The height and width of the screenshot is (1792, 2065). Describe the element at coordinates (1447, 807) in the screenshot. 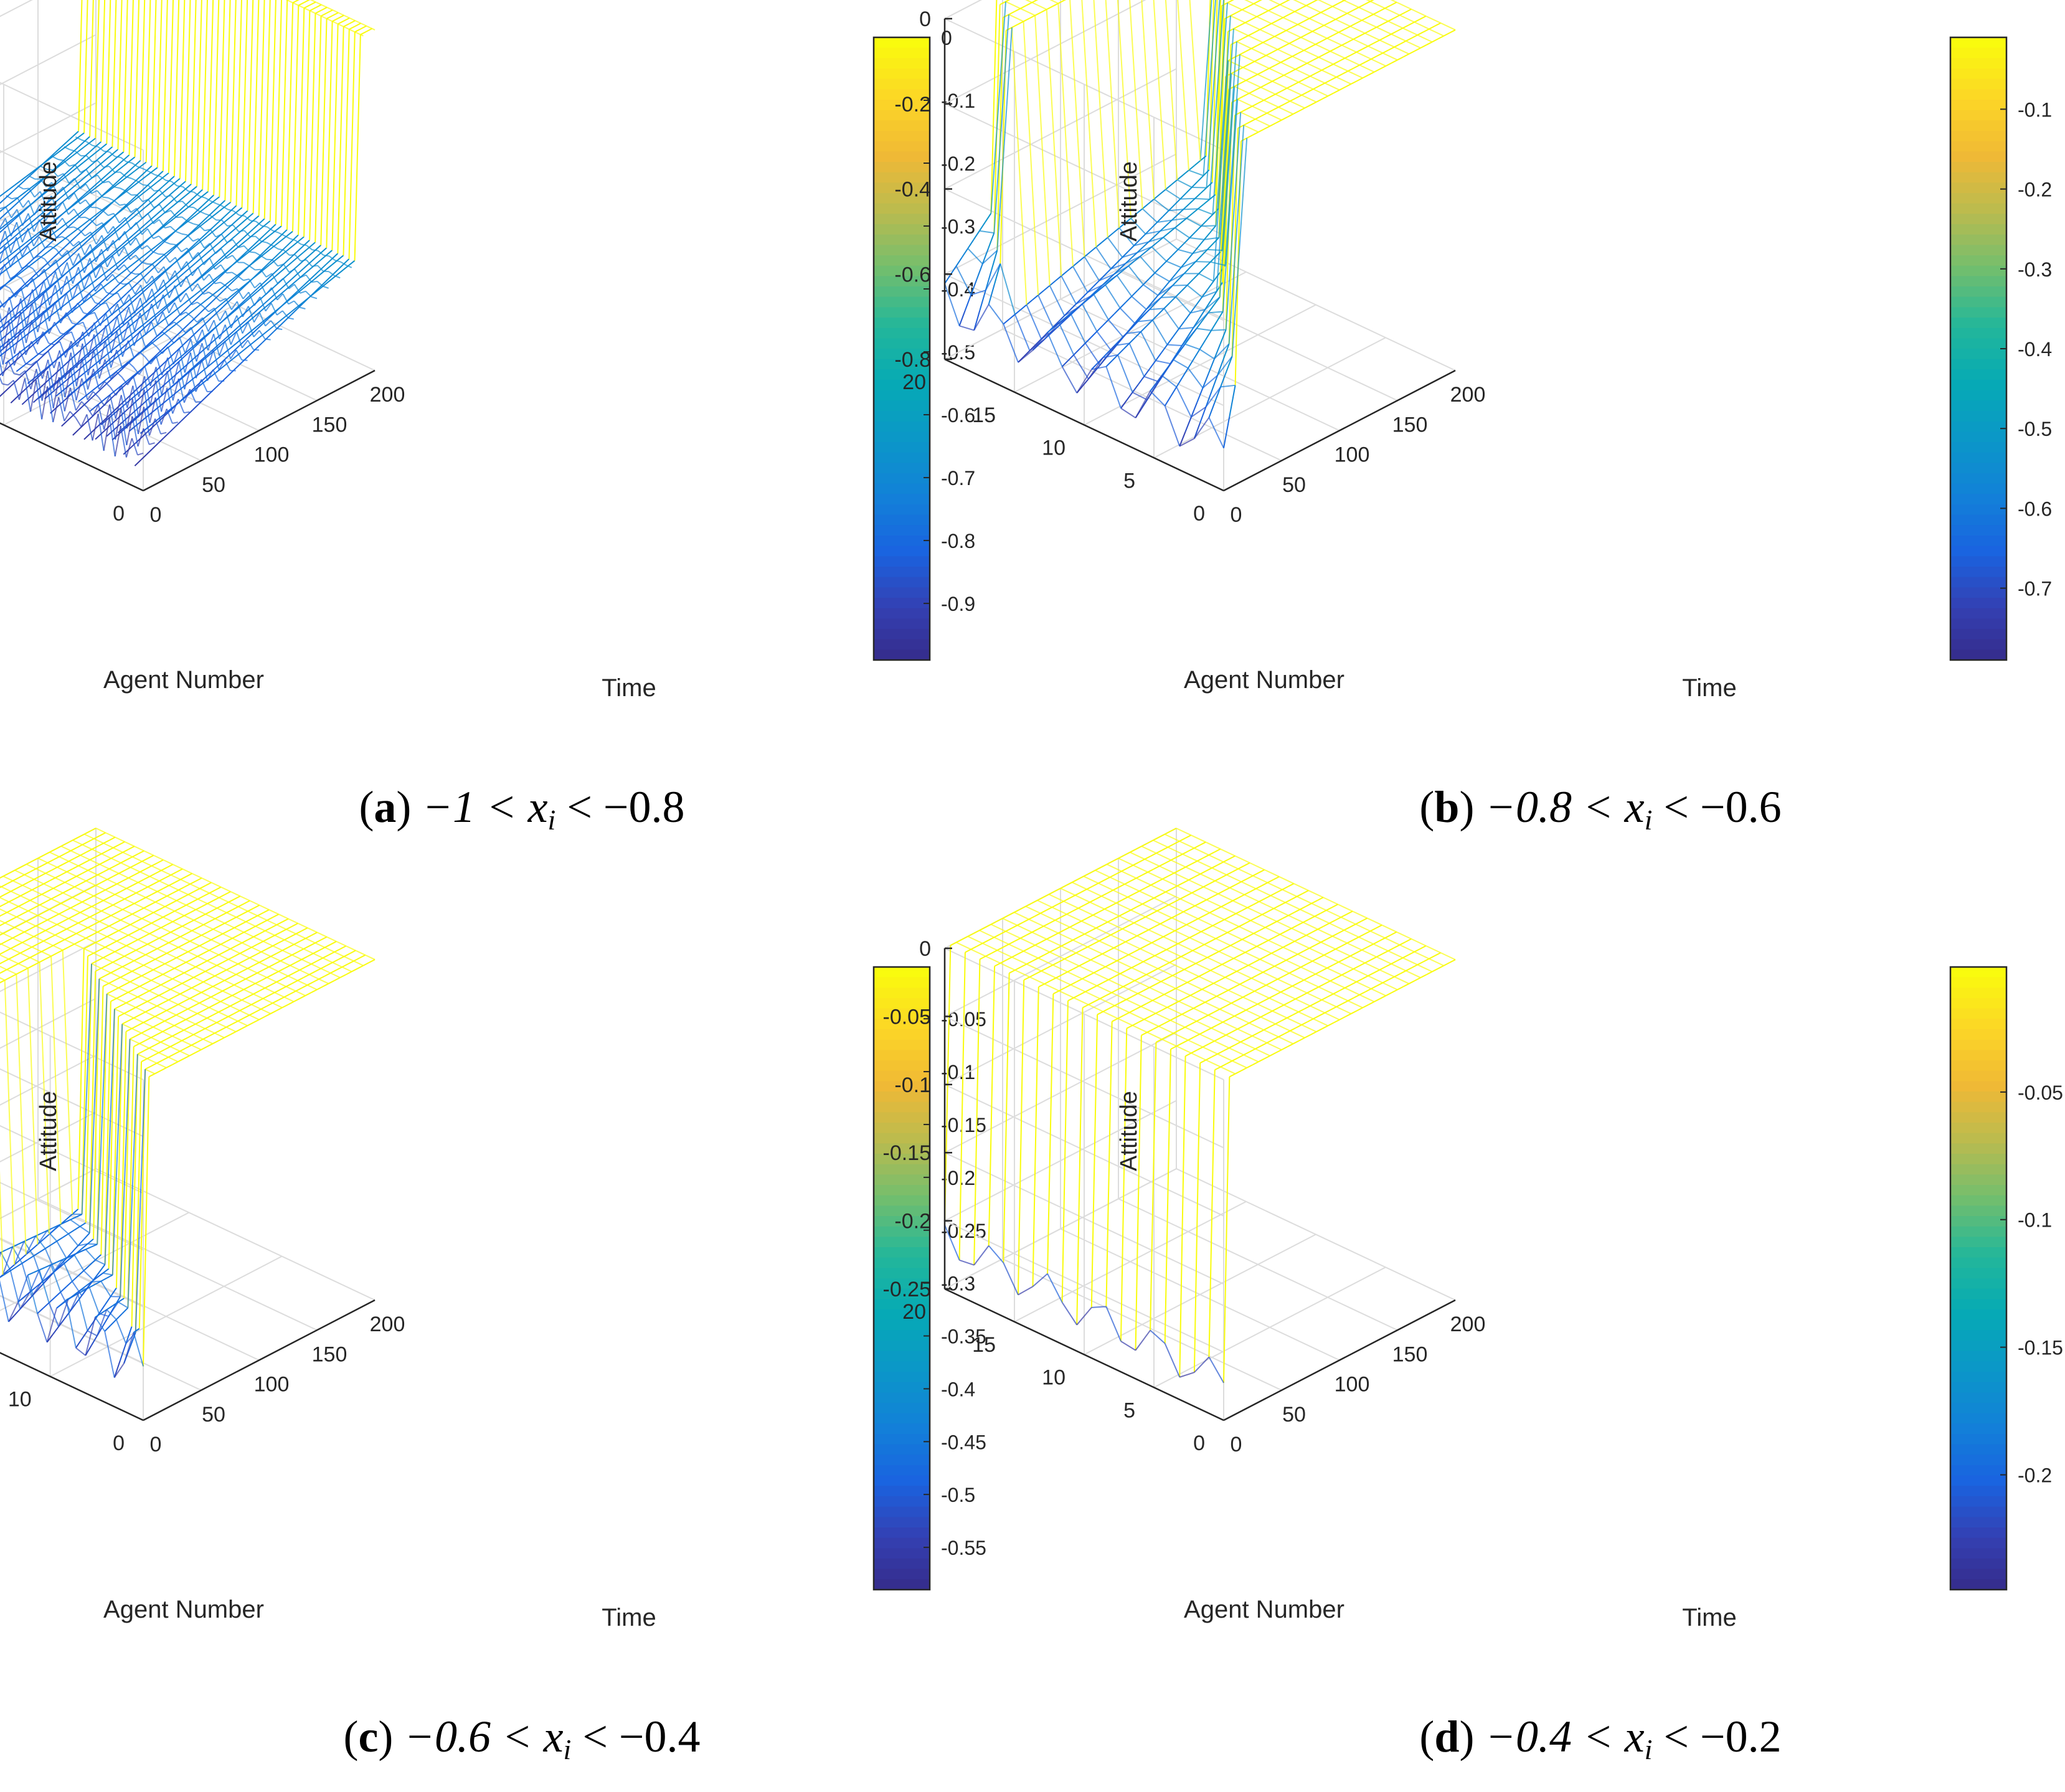

I see `caption-label: b` at that location.